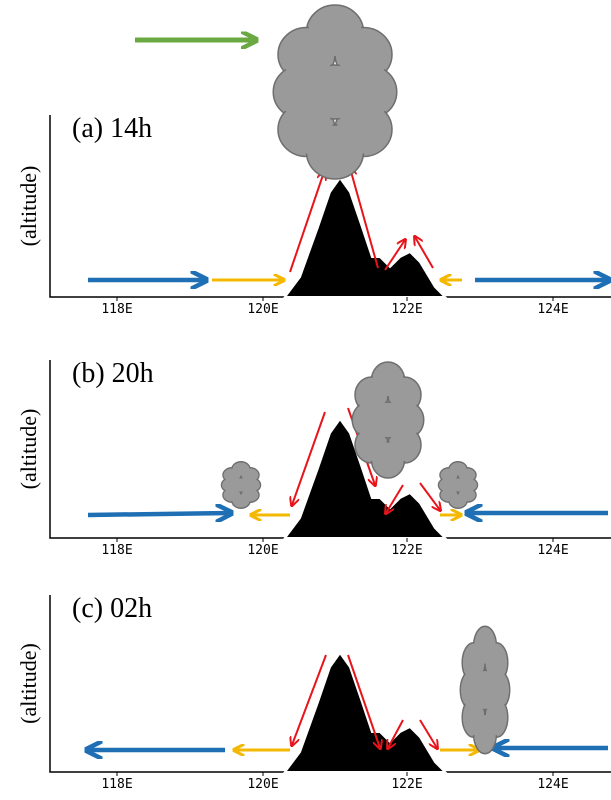 Image resolution: width=611 pixels, height=800 pixels. What do you see at coordinates (113, 373) in the screenshot?
I see `panel-label: (b) 20h` at bounding box center [113, 373].